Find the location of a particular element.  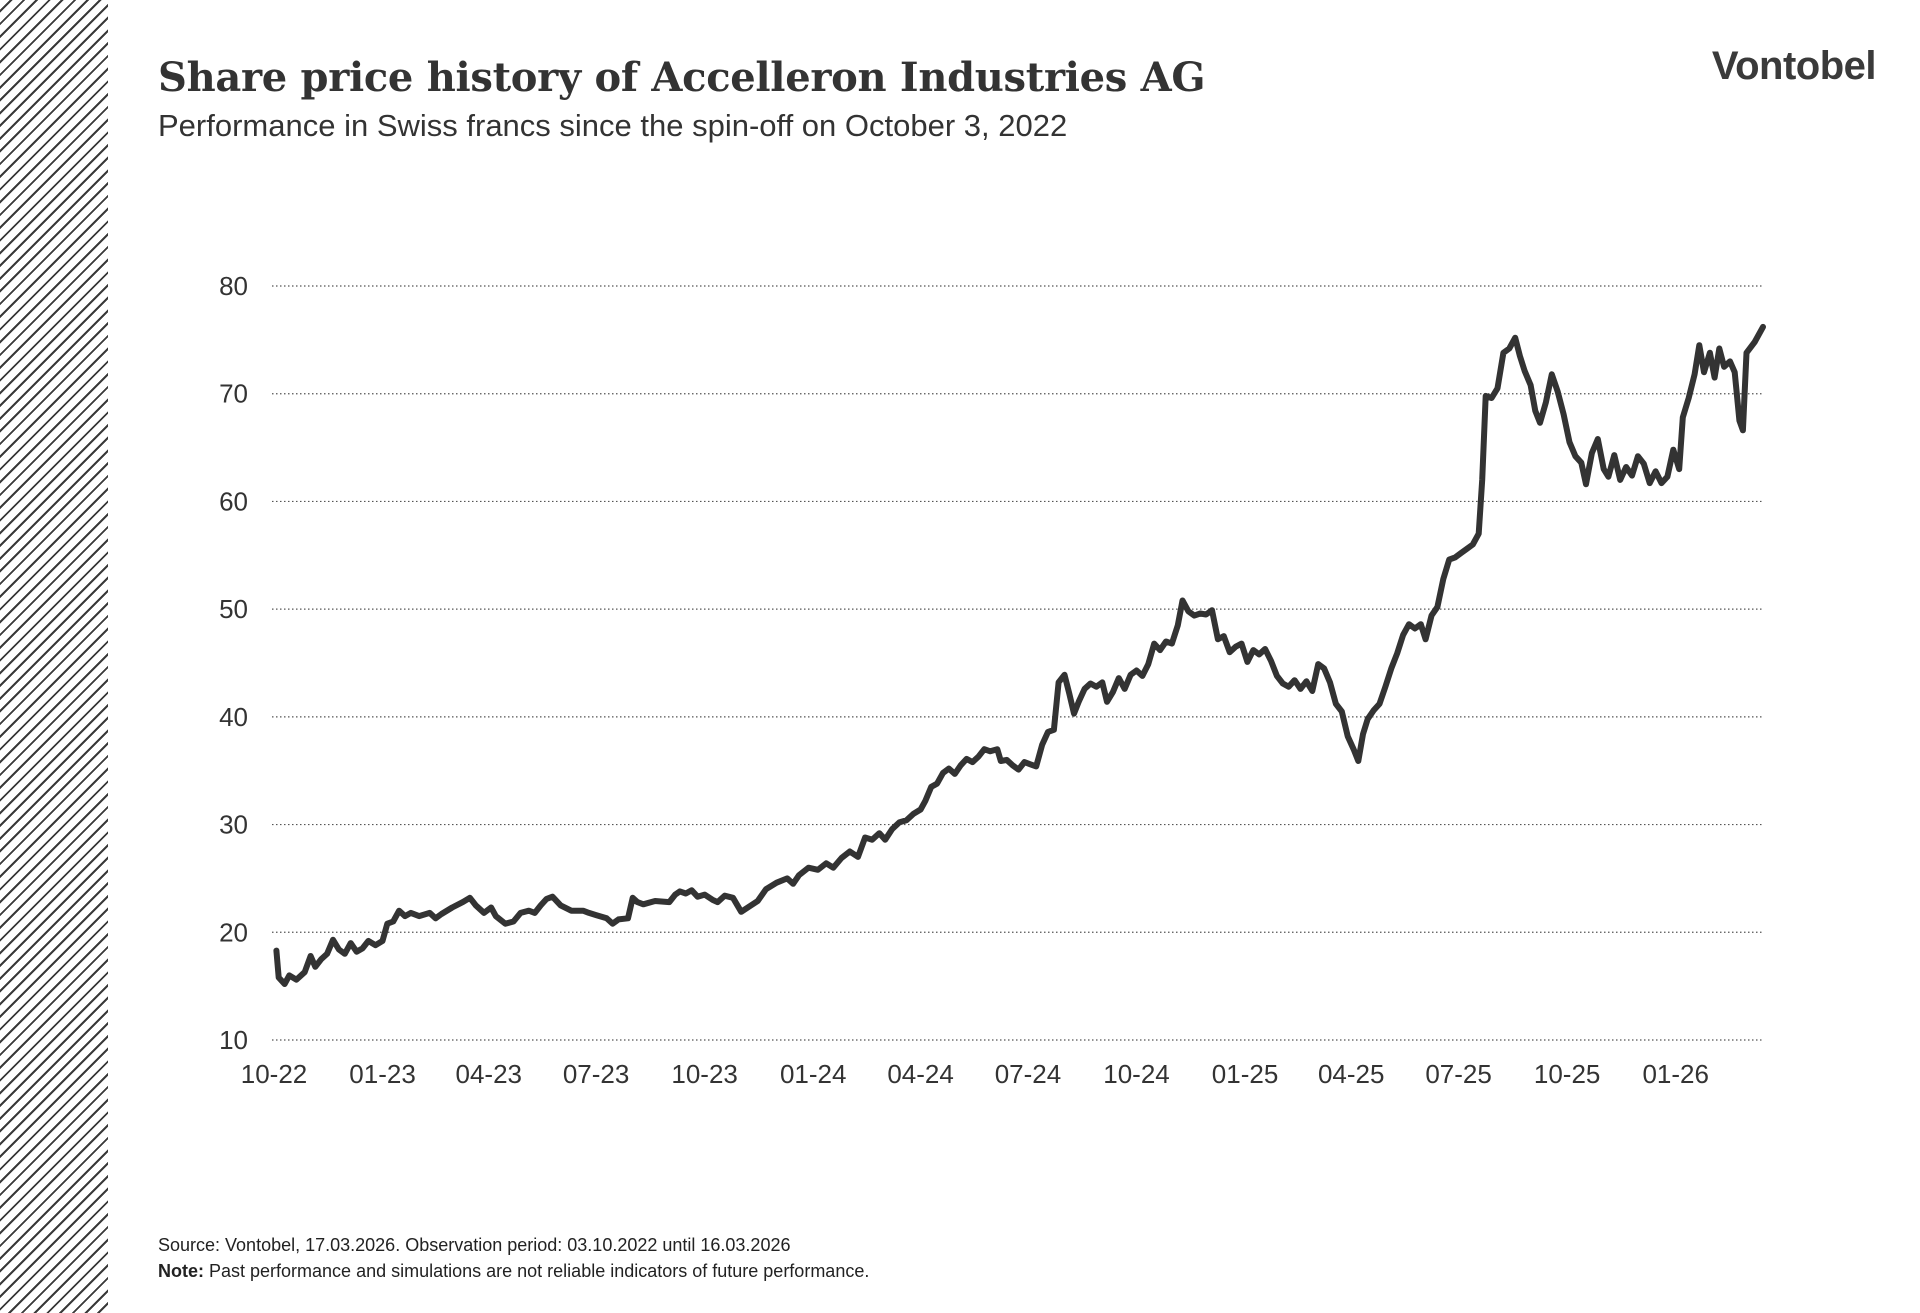

x-tick-label: 01-23 is located at coordinates (382, 1074).